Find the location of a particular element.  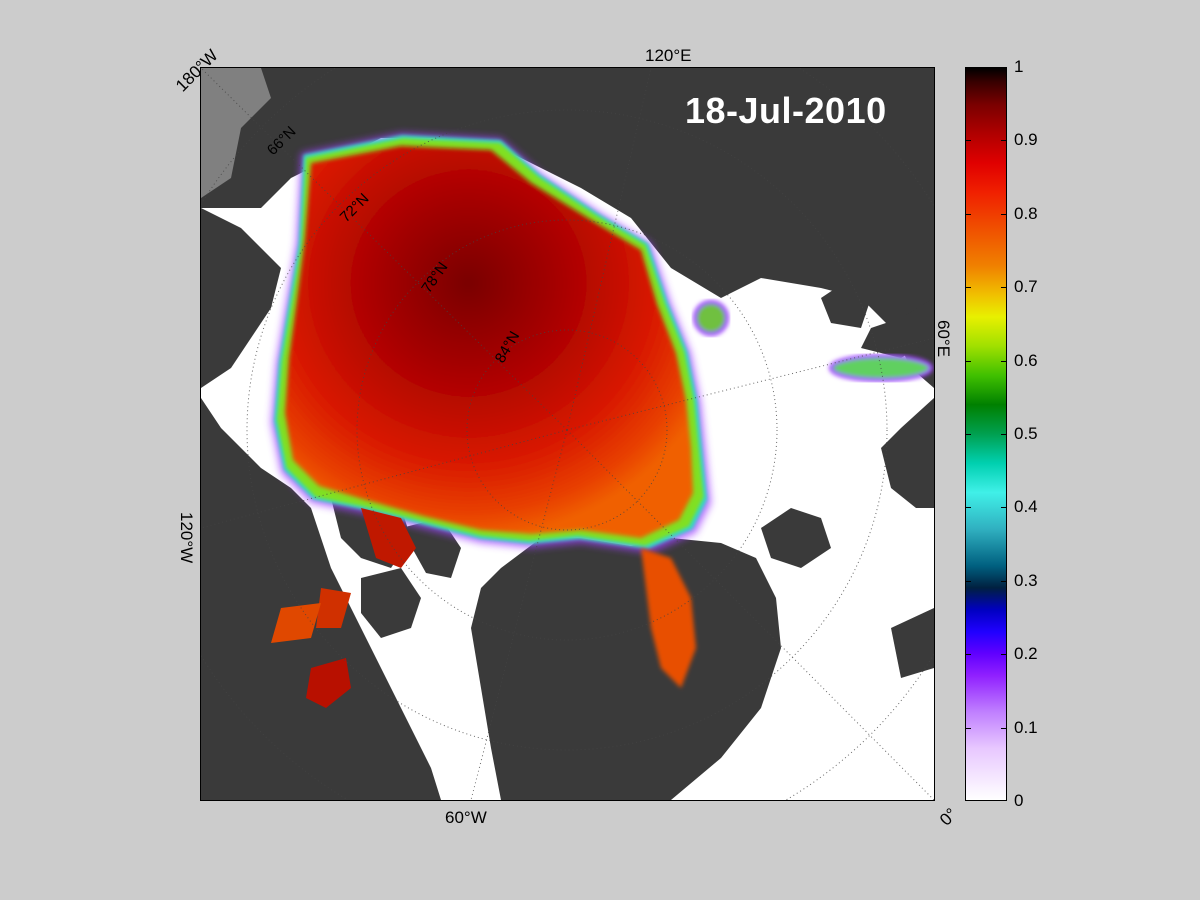

barents-ice is located at coordinates (711, 318).